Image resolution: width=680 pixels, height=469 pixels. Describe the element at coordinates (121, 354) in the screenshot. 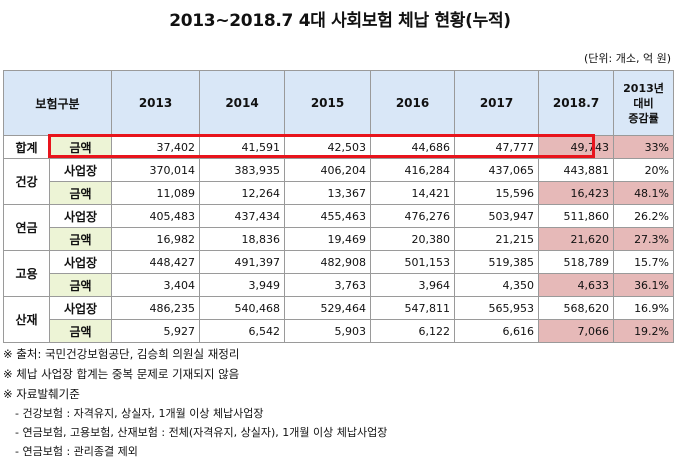

I see `note-source: ※ 출처: 국민건강보험공단, 김승희 의원실 재정리` at that location.